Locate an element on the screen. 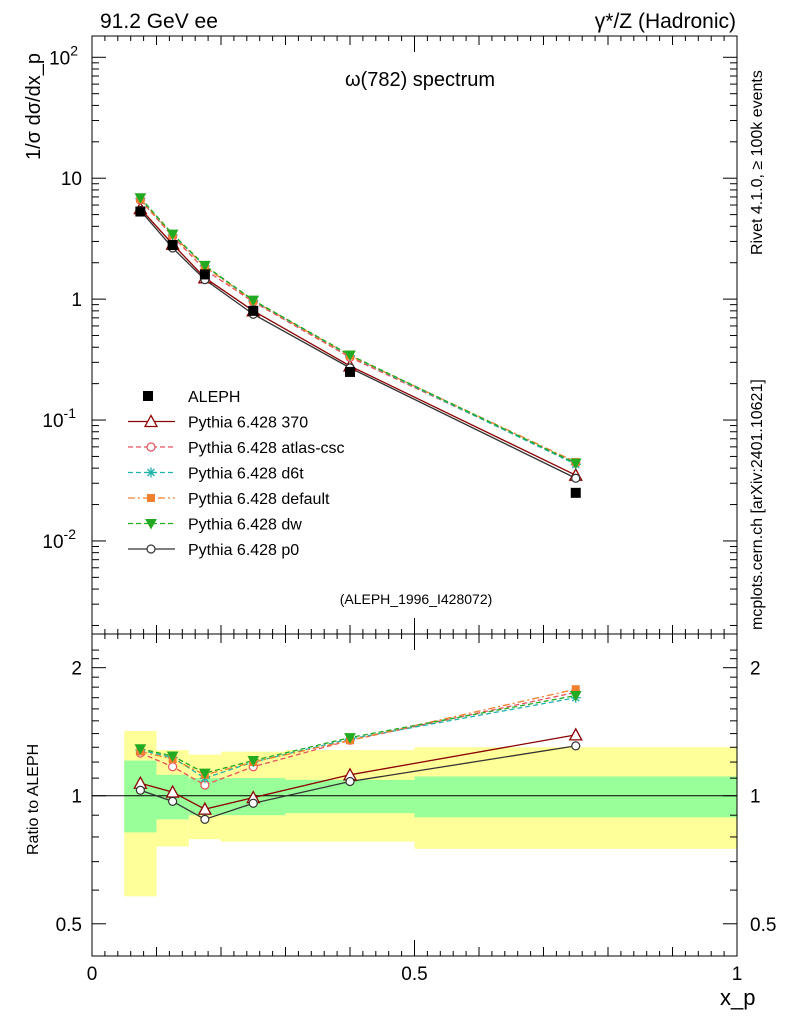  ratio-tick-label-left: 0.5 is located at coordinates (69, 925).